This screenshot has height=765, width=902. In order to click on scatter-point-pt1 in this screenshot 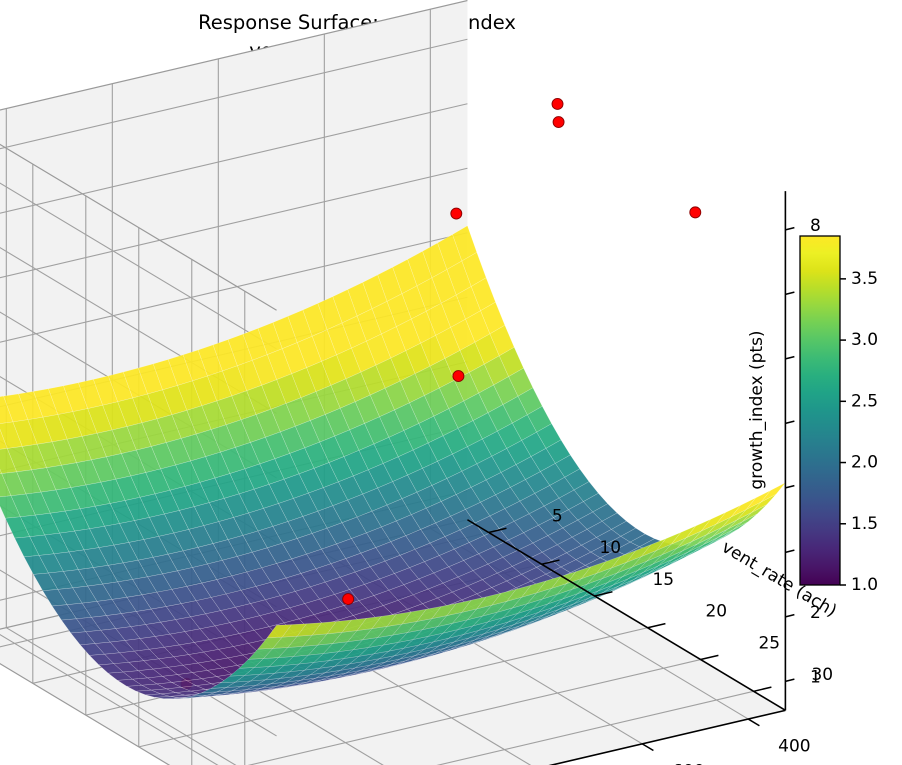, I will do `click(456, 213)`.